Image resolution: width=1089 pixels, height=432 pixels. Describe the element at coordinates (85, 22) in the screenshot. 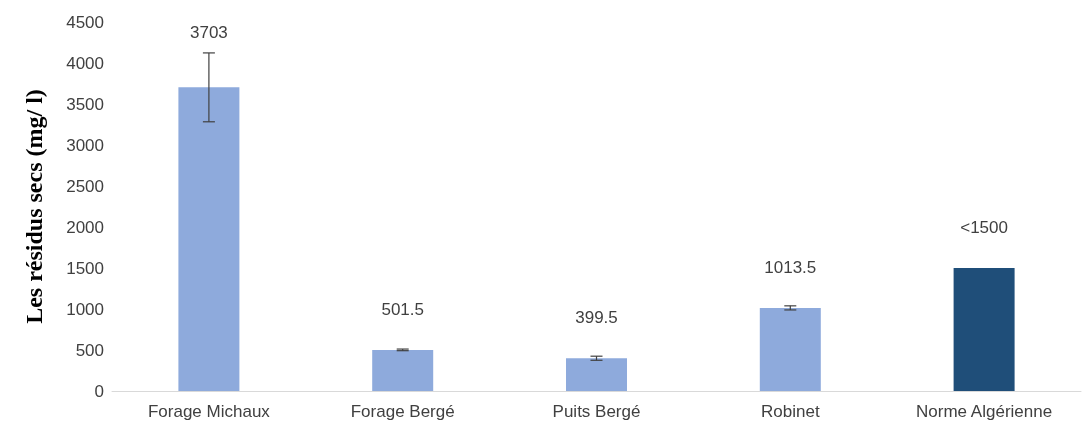

I see `y-tick-label: 4500` at that location.